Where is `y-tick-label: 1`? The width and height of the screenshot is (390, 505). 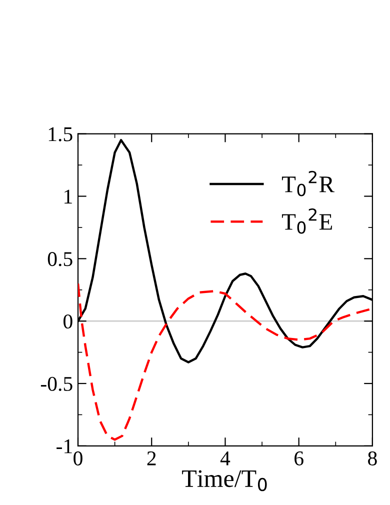 y-tick-label: 1 is located at coordinates (68, 197).